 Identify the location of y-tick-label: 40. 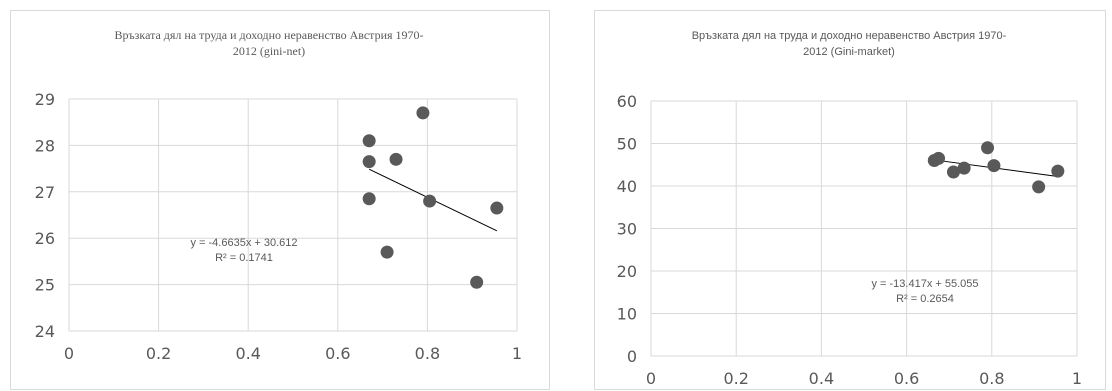
(627, 186).